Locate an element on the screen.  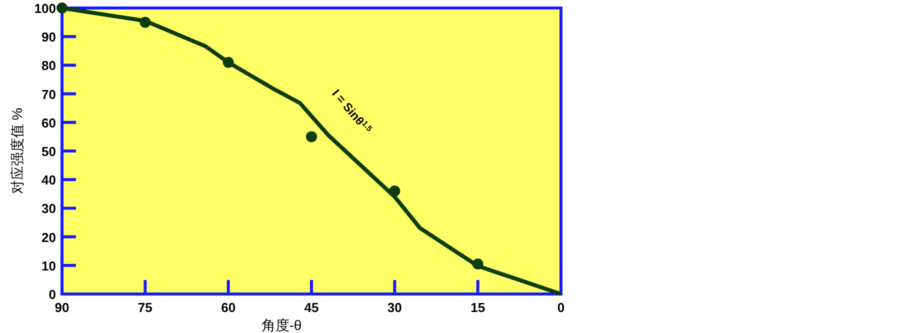
y-tick-label: 0 is located at coordinates (52, 294).